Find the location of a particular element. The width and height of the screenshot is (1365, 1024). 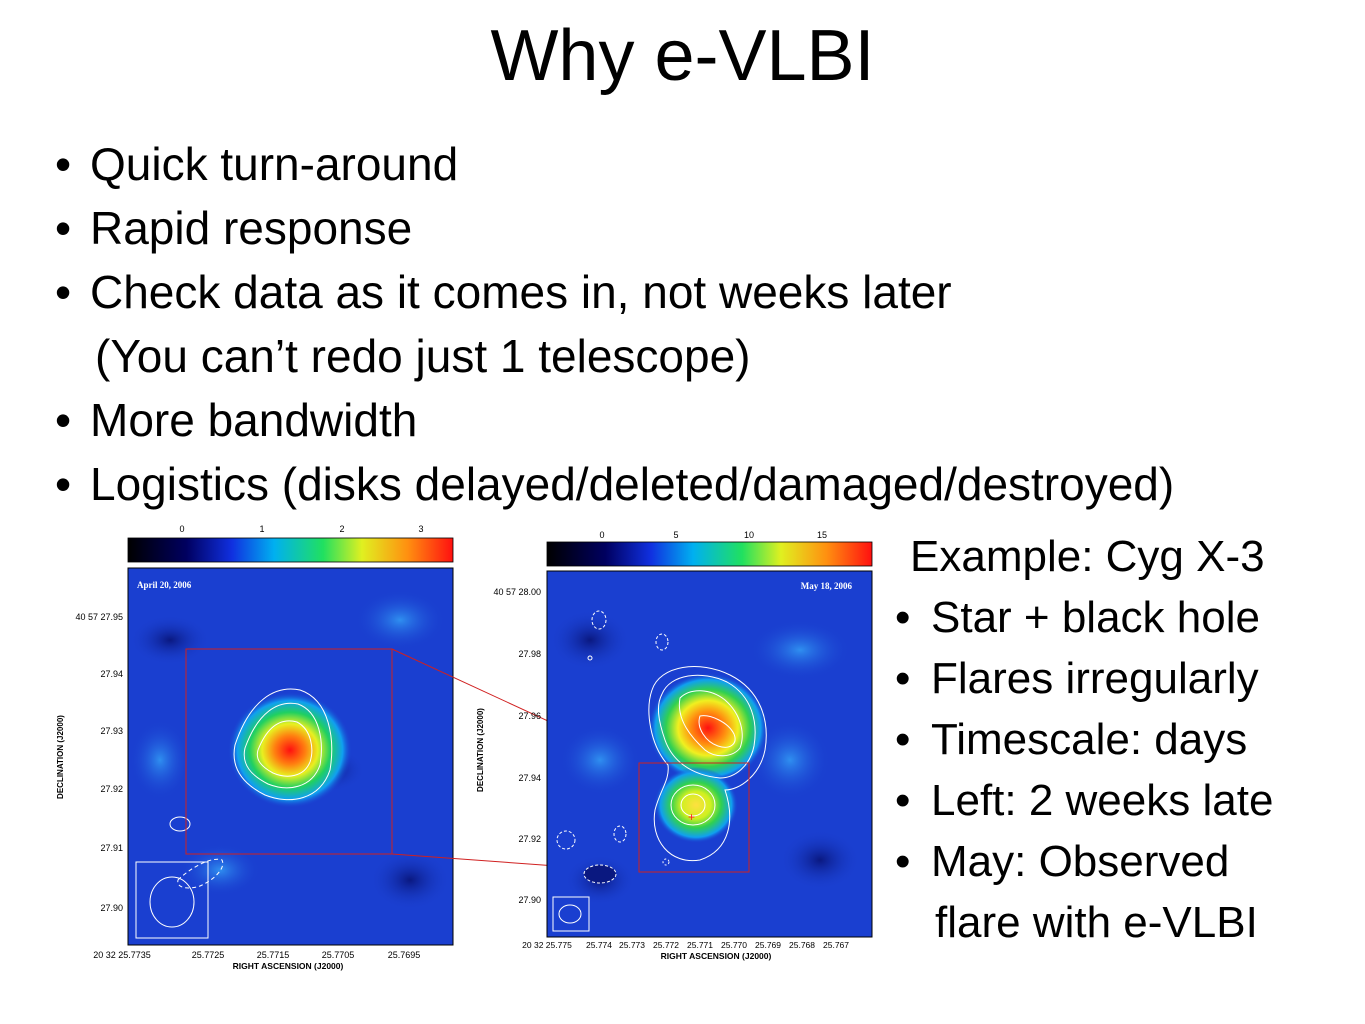

right-beam-box is located at coordinates (571, 914).